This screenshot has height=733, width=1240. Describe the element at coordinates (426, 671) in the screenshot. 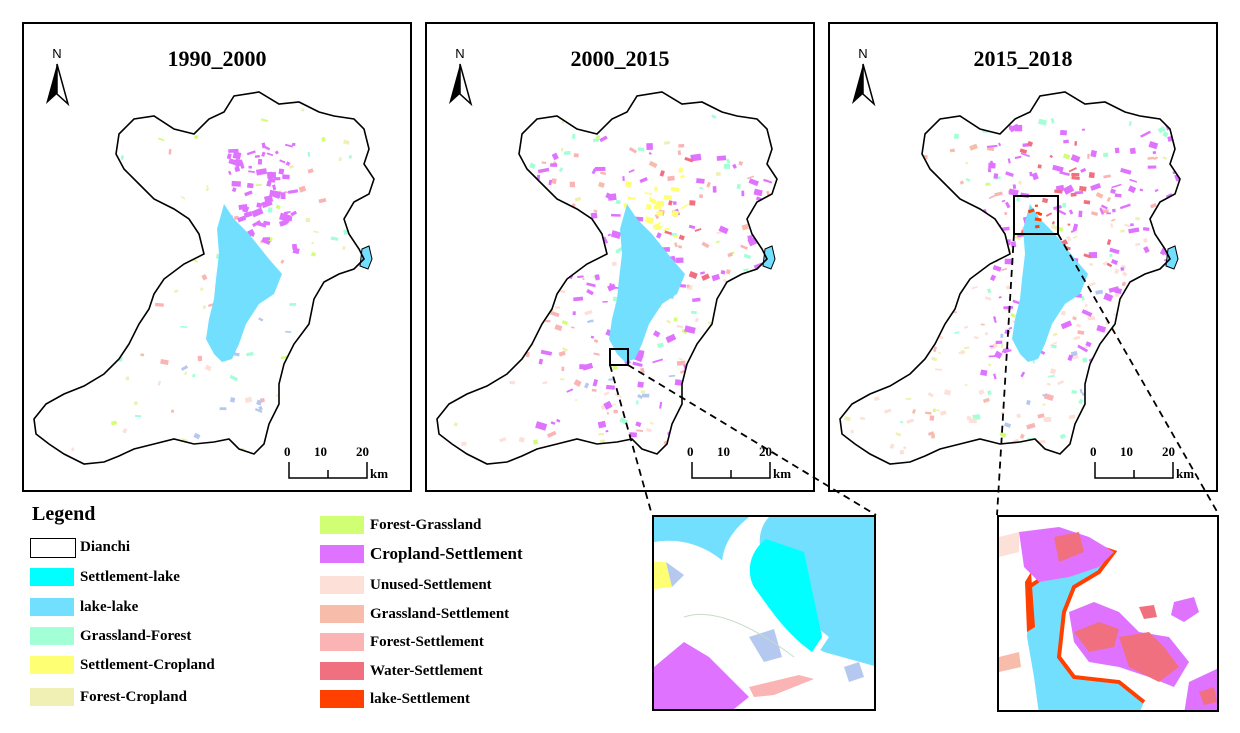

I see `legend-label: Water-Settlement` at that location.